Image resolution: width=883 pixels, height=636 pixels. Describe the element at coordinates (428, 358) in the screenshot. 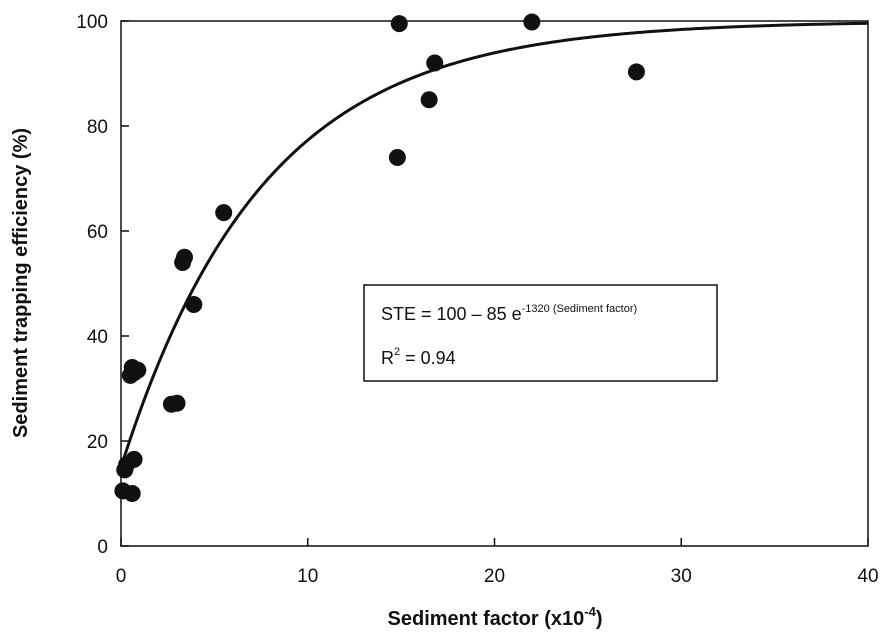

I see `r2-value: = 0.94` at that location.